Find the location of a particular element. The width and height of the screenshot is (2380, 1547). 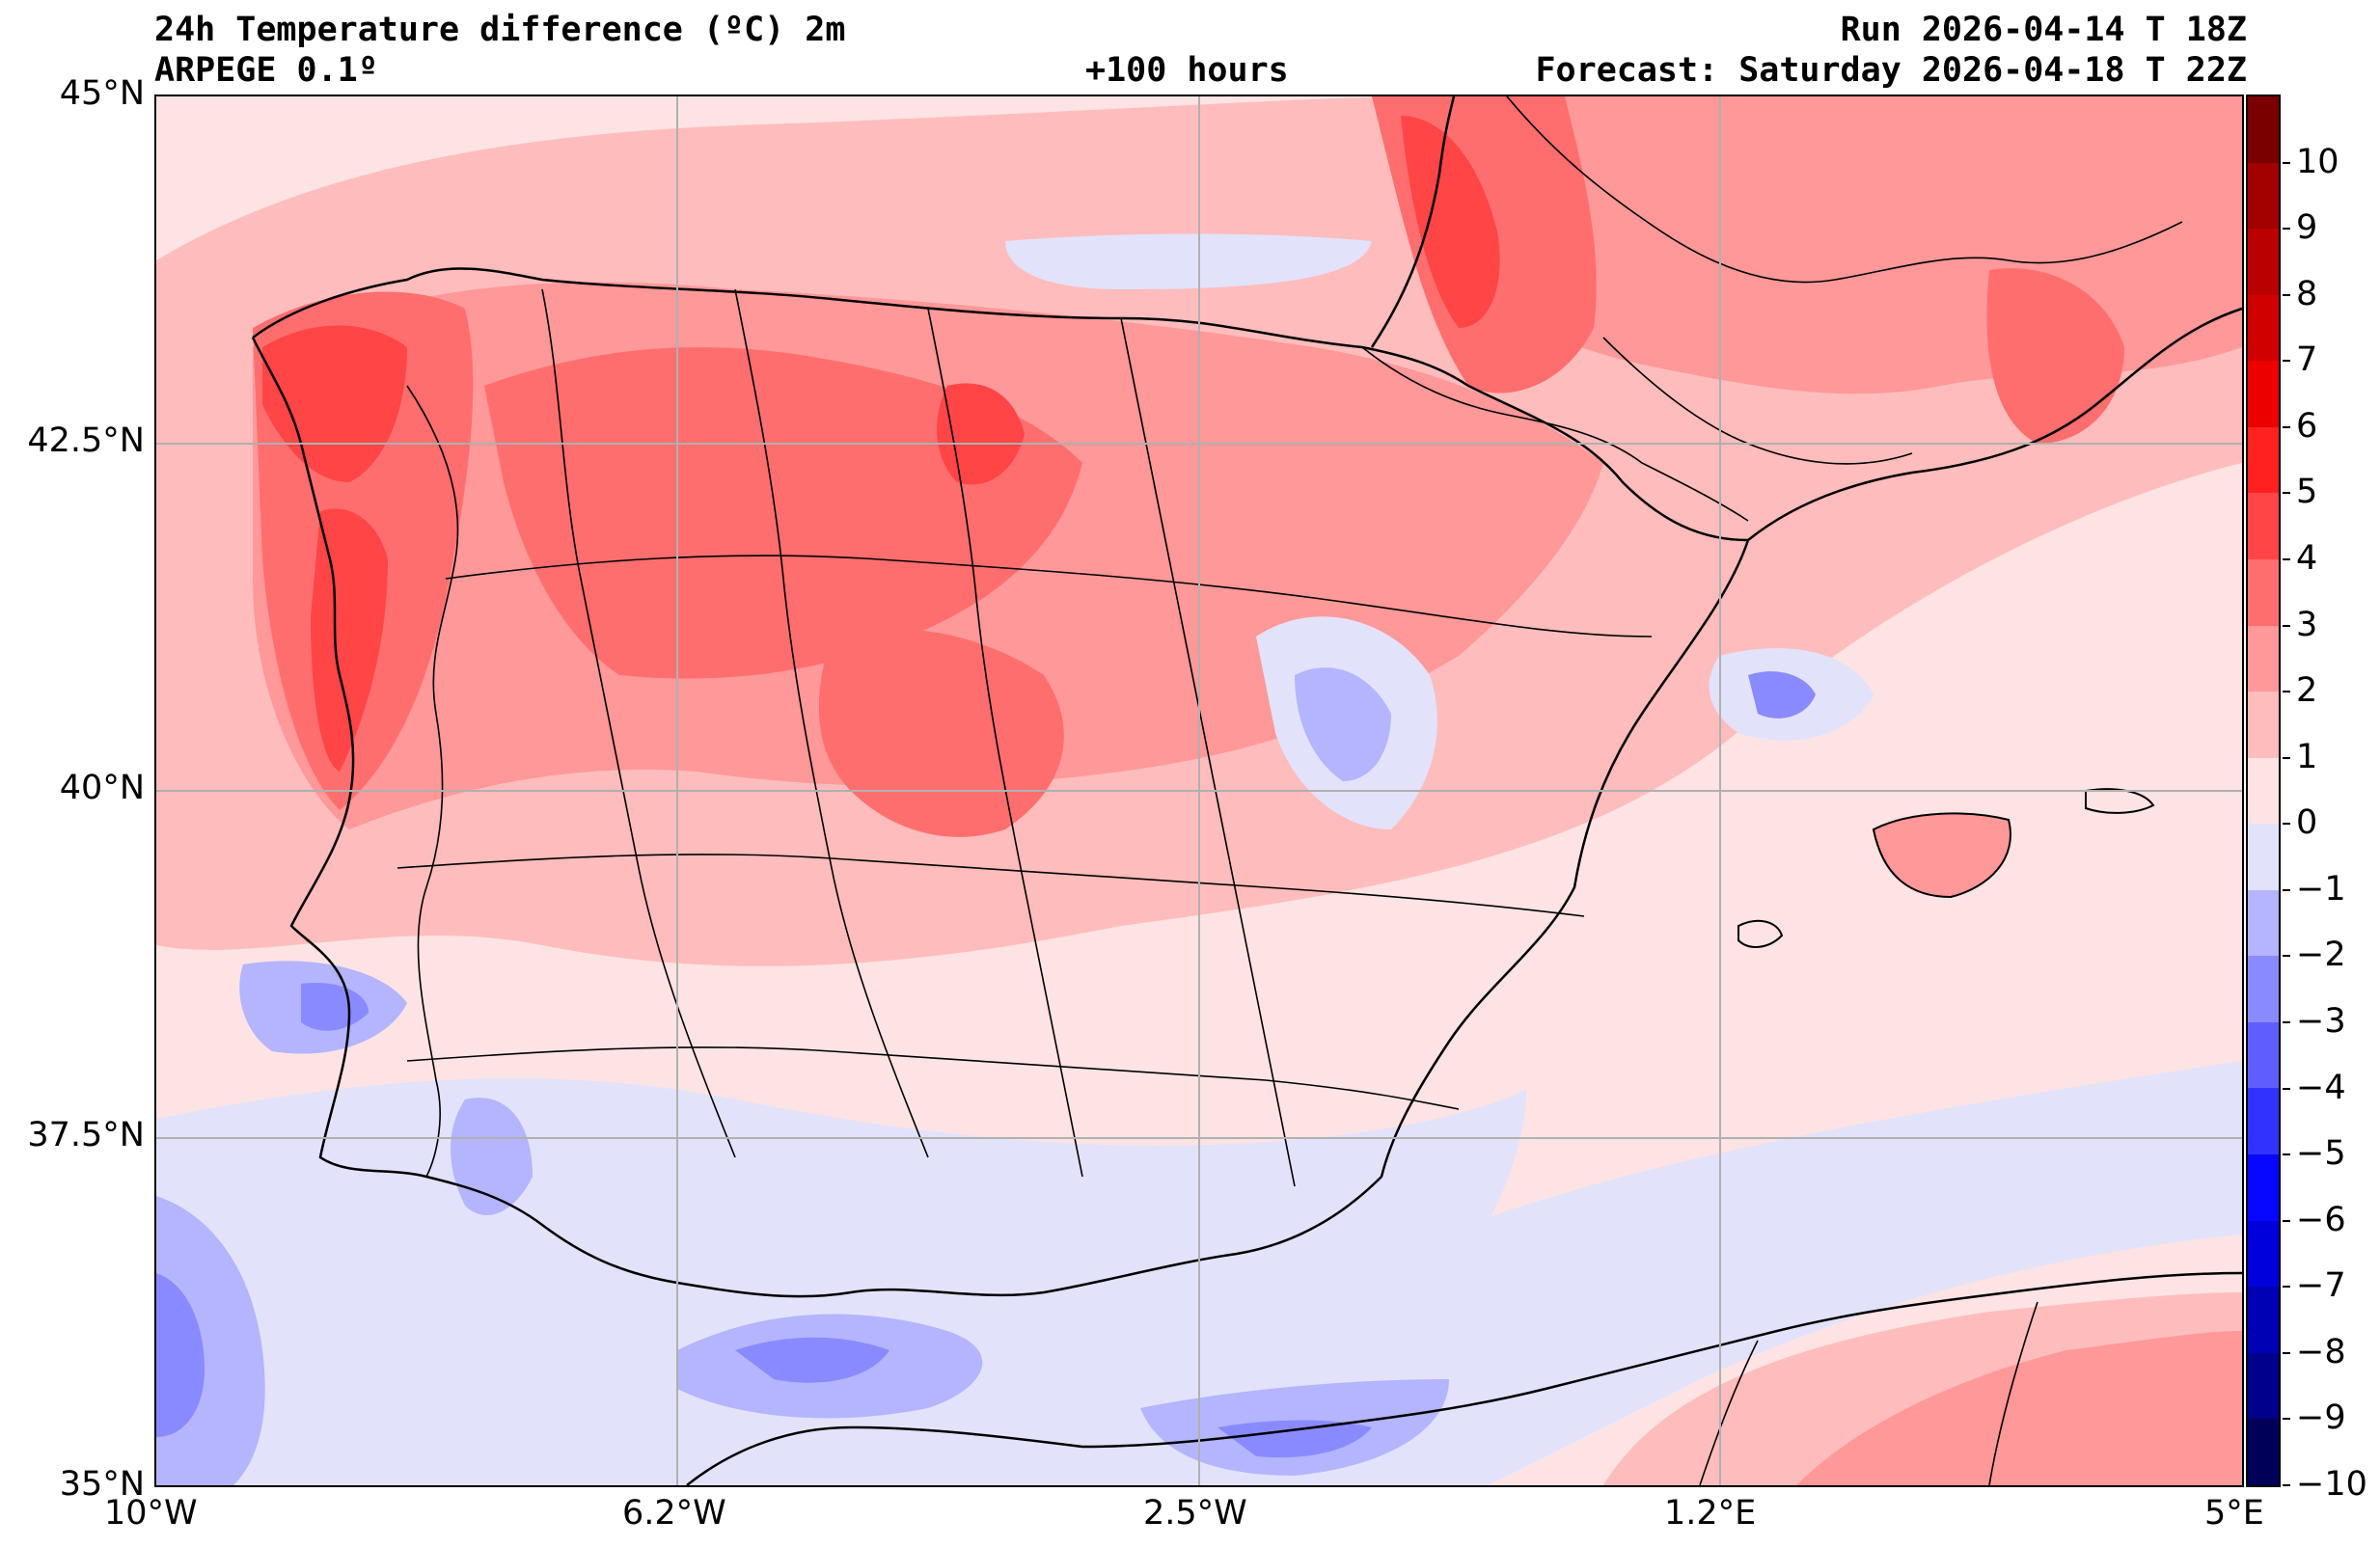

north-africa-warmer is located at coordinates (2019, 1408).